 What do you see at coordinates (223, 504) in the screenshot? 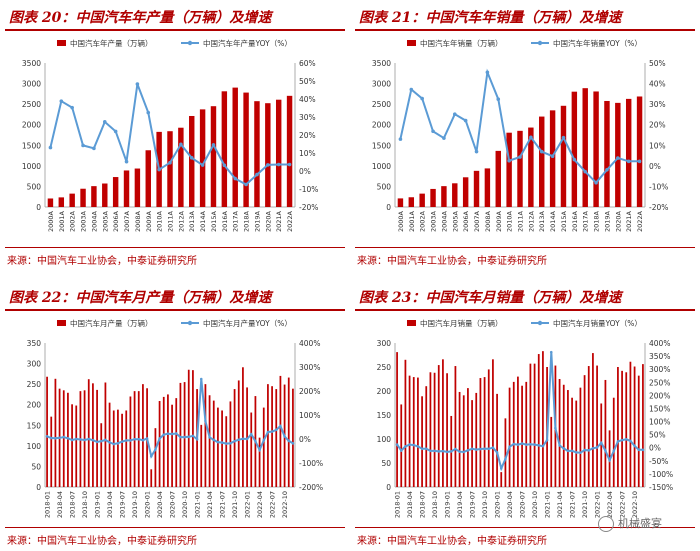
I see `x-tick-label: 2021-07` at bounding box center [223, 504].